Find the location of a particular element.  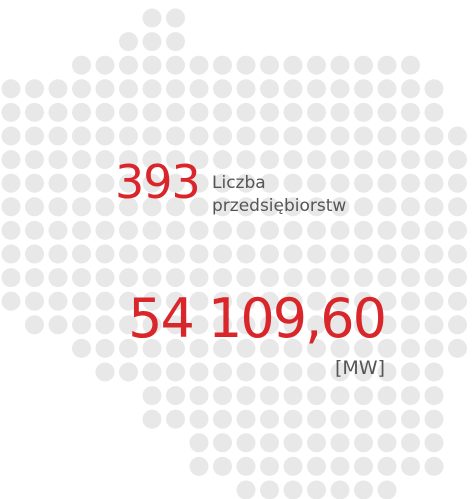

stat-label: Liczba is located at coordinates (239, 183).